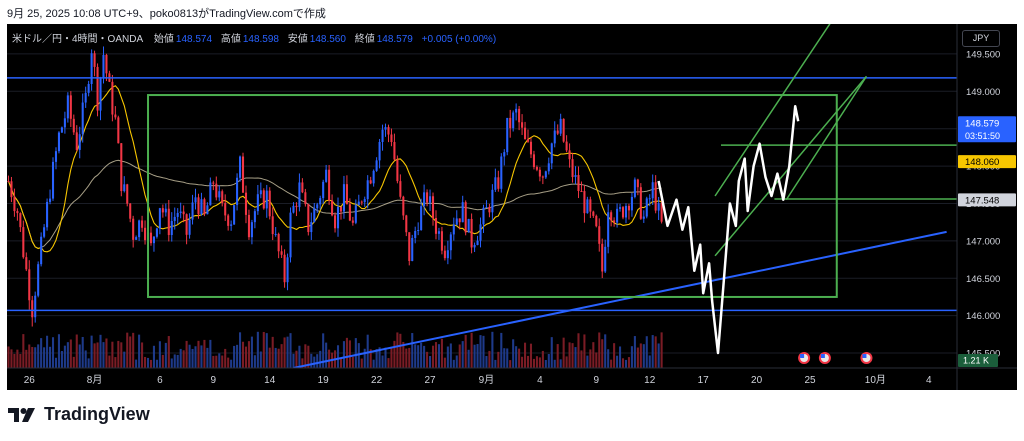 This screenshot has width=1024, height=441. What do you see at coordinates (982, 136) in the screenshot?
I see `price-label-countdown: 03:51:50` at bounding box center [982, 136].